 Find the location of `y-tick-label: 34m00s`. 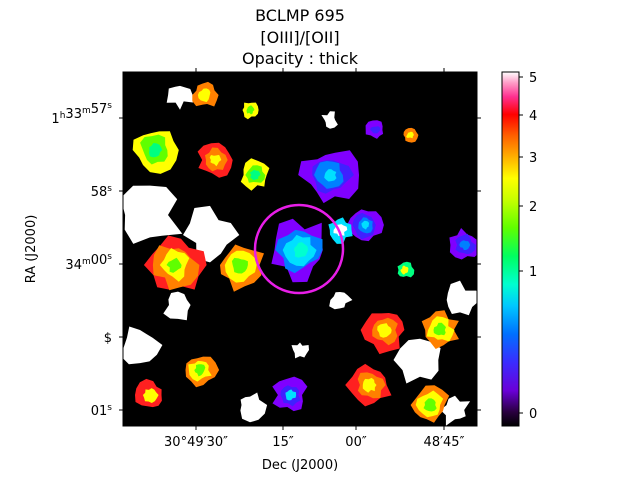

y-tick-label: 34m00s is located at coordinates (88, 262).